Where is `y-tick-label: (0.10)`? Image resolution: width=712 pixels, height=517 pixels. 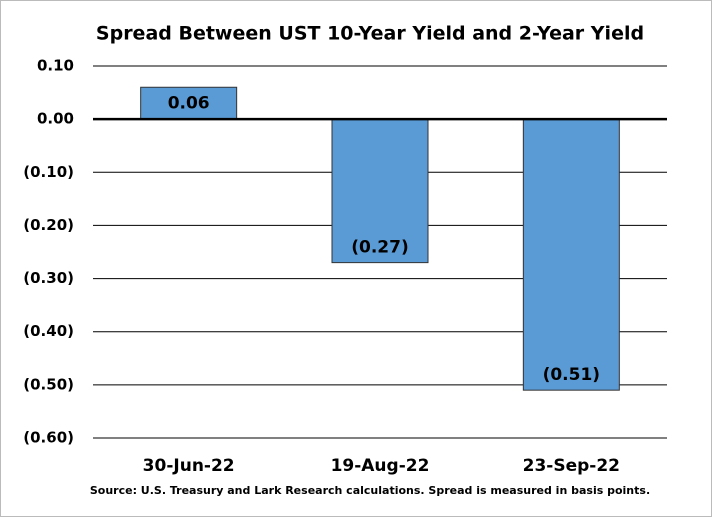
y-tick-label: (0.10) is located at coordinates (48, 172).